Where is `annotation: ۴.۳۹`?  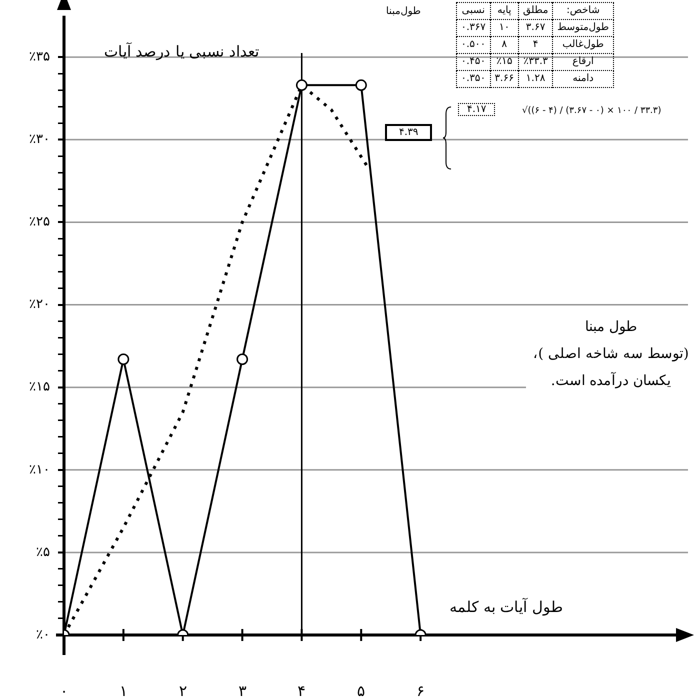 annotation: ۴.۳۹ is located at coordinates (408, 132).